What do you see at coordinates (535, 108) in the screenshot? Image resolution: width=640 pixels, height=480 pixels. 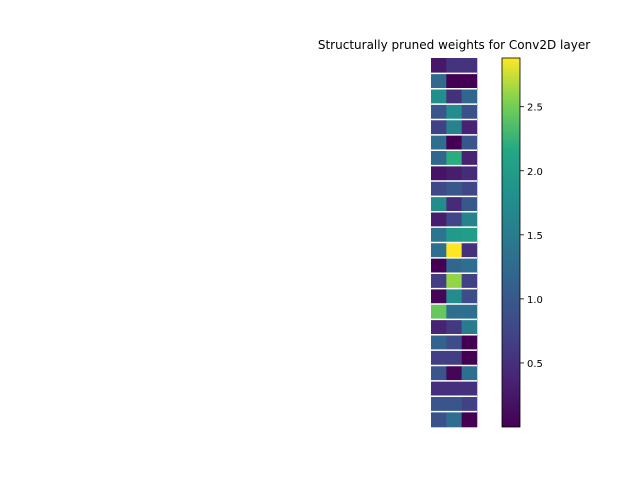 I see `colorbar-tick-label: 2.5` at bounding box center [535, 108].